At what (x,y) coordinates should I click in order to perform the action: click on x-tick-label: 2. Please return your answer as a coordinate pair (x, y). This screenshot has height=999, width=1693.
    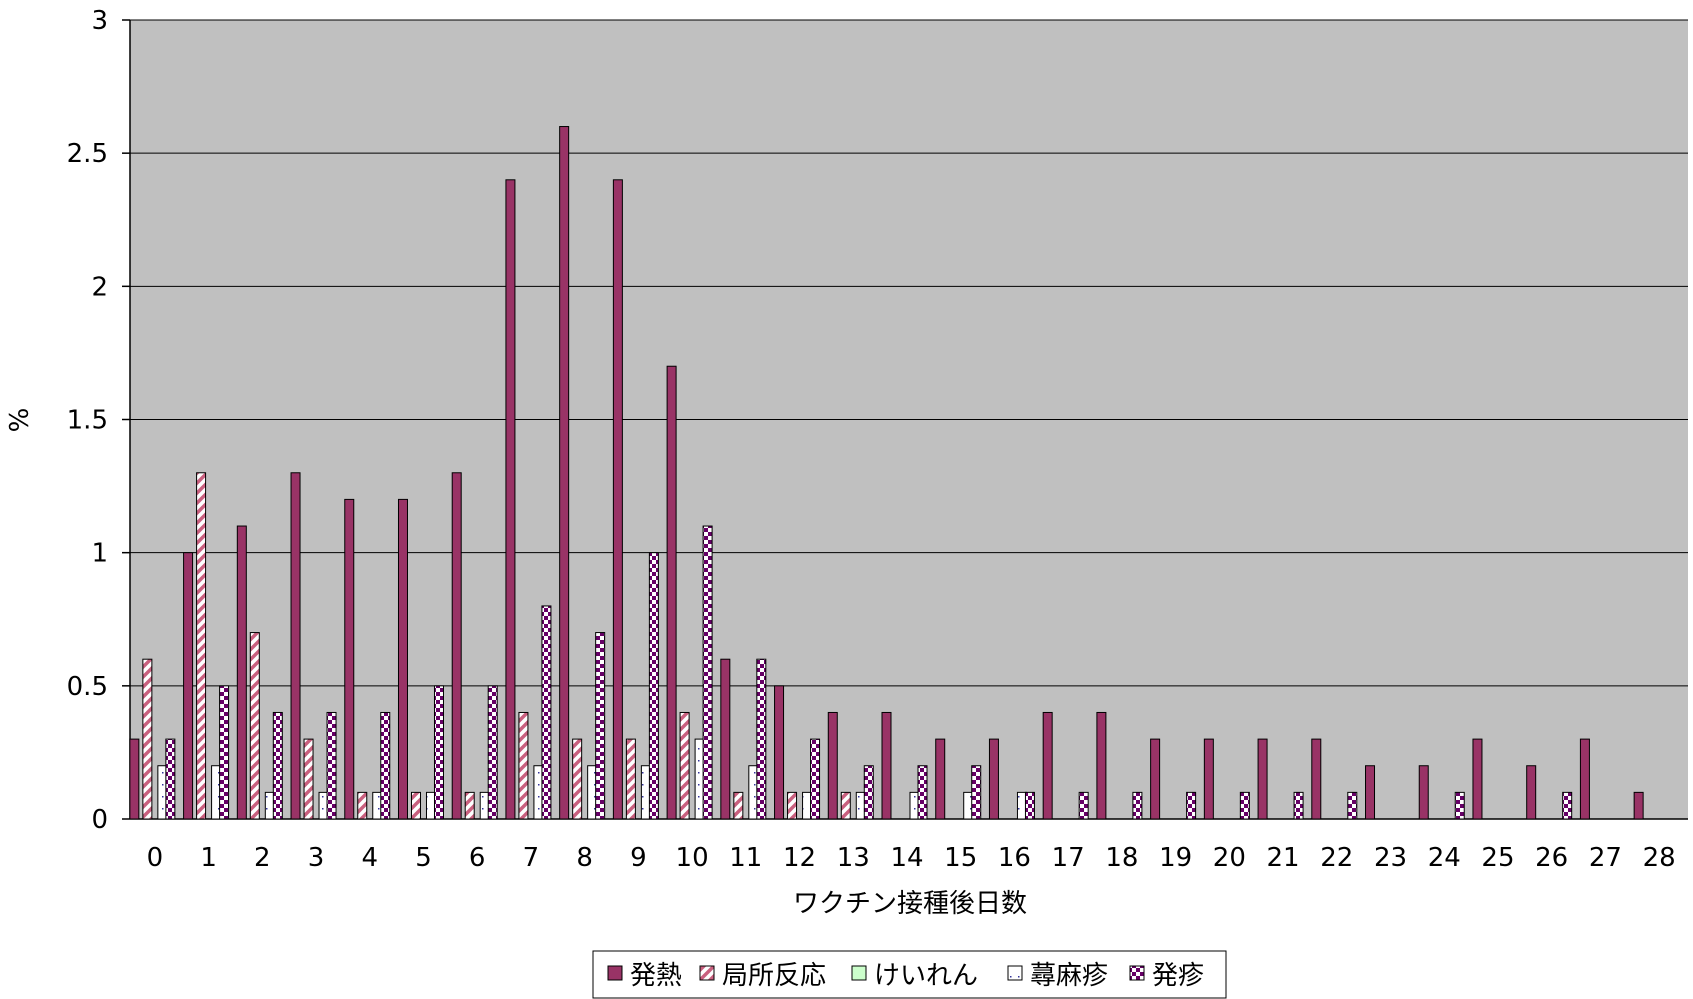
    Looking at the image, I should click on (262, 858).